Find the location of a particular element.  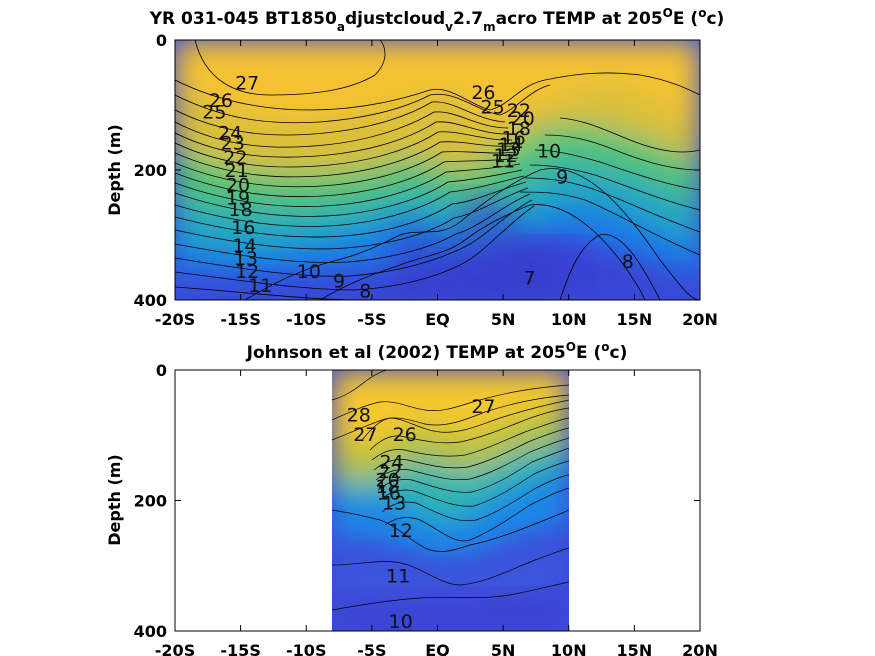

bottom-chart-title: Johnson et al (2002) TEMP at 205OE (oc) is located at coordinates (437, 351).